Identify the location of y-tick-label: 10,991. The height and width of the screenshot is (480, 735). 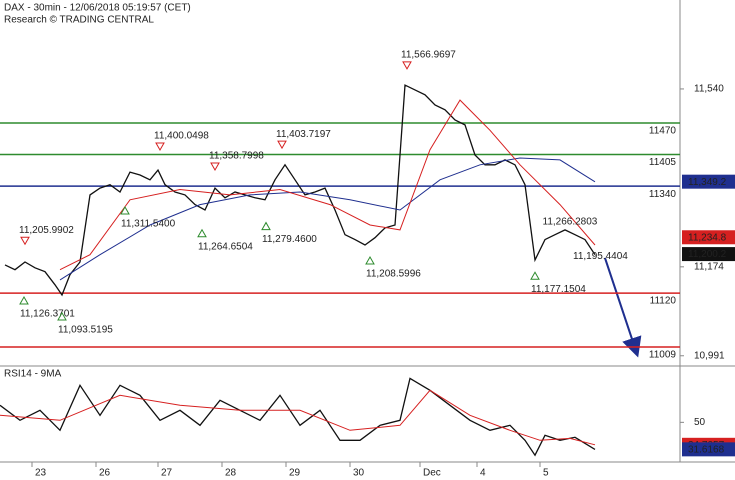
(709, 355).